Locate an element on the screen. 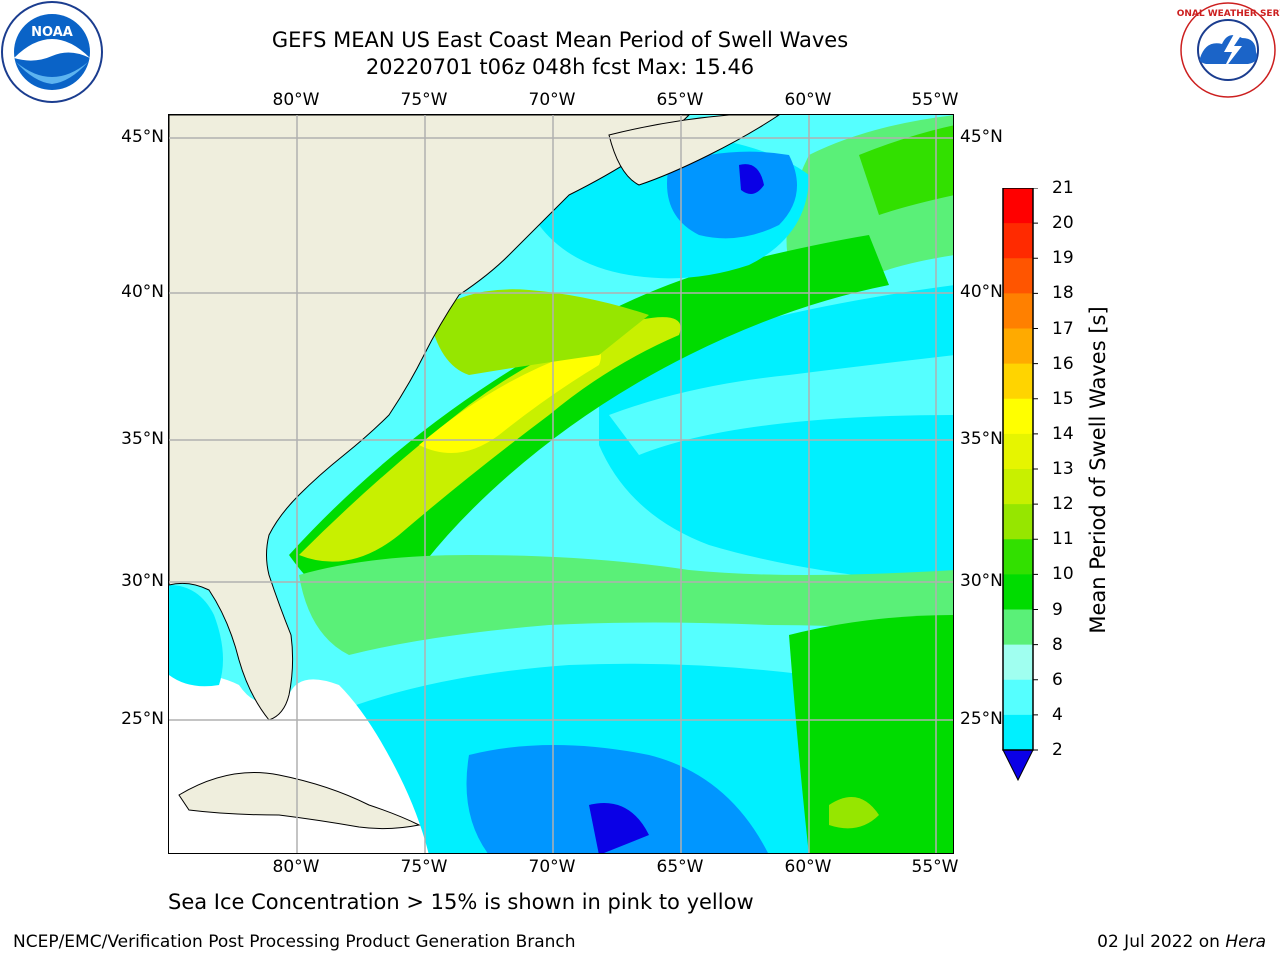  lat-label-left: 45°N is located at coordinates (142, 137).